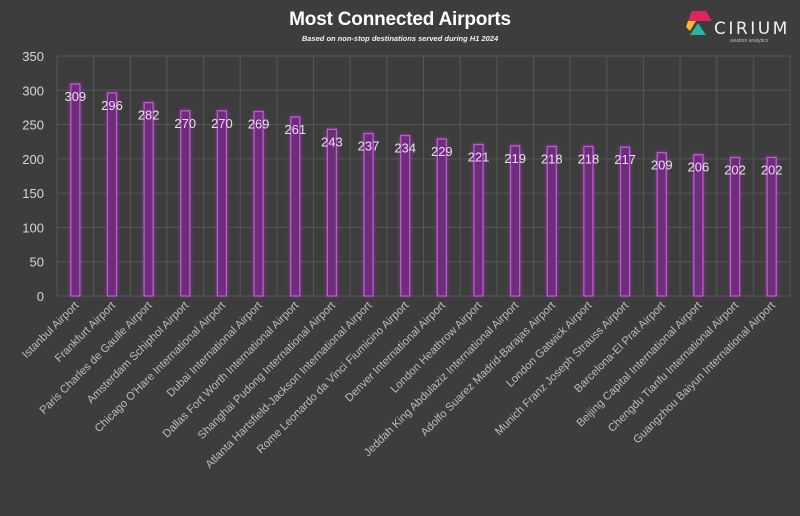  Describe the element at coordinates (698, 29) in the screenshot. I see `logo-teal-shape` at that location.